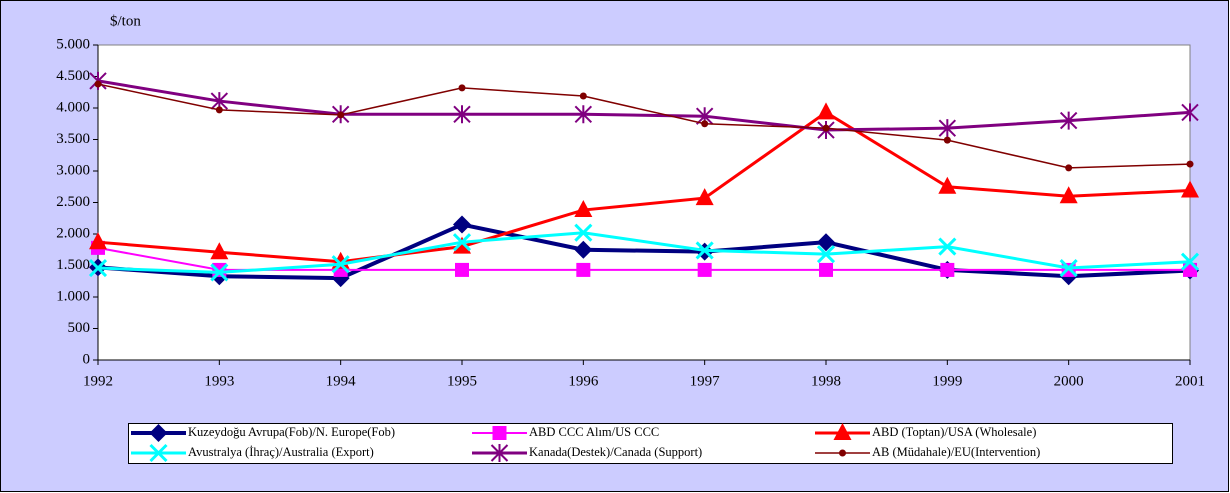  Describe the element at coordinates (705, 381) in the screenshot. I see `x-tick-label: 1997` at that location.